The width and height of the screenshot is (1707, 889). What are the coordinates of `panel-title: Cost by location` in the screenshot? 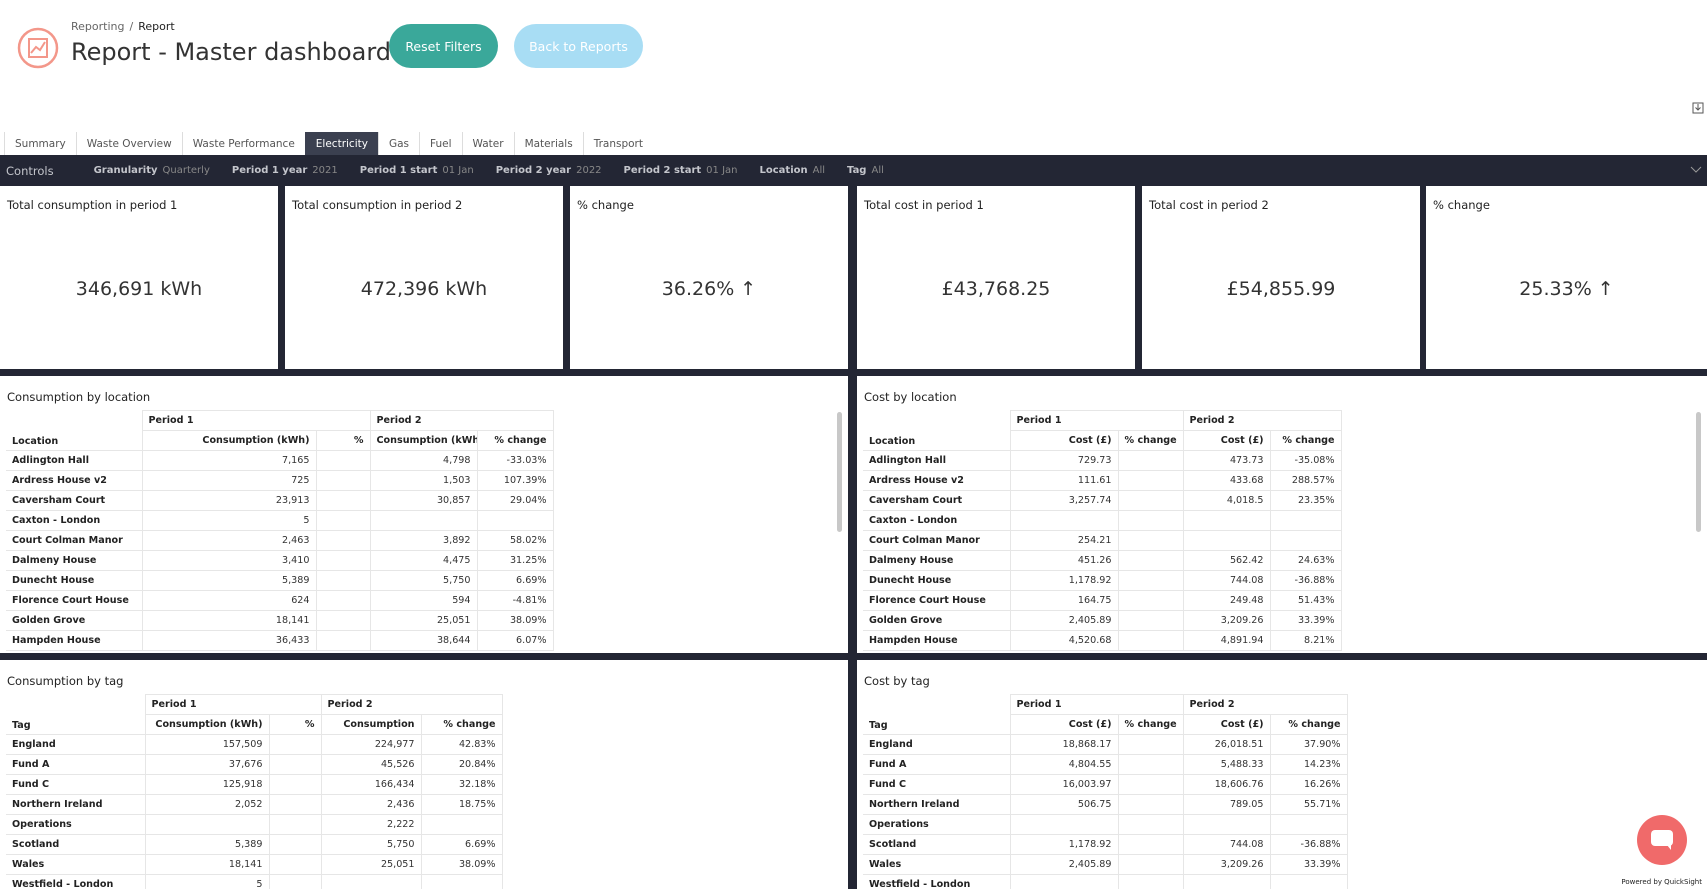 It's located at (910, 397).